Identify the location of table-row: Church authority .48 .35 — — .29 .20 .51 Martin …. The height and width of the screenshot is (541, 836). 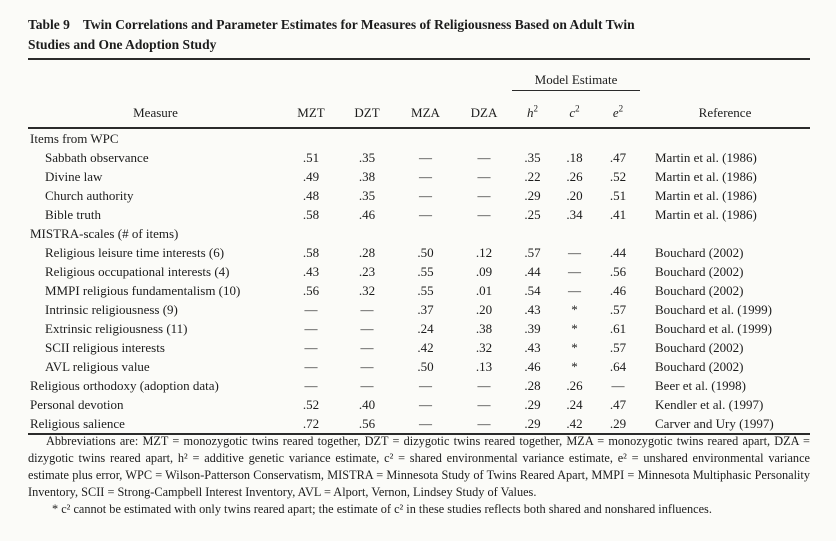
(419, 195).